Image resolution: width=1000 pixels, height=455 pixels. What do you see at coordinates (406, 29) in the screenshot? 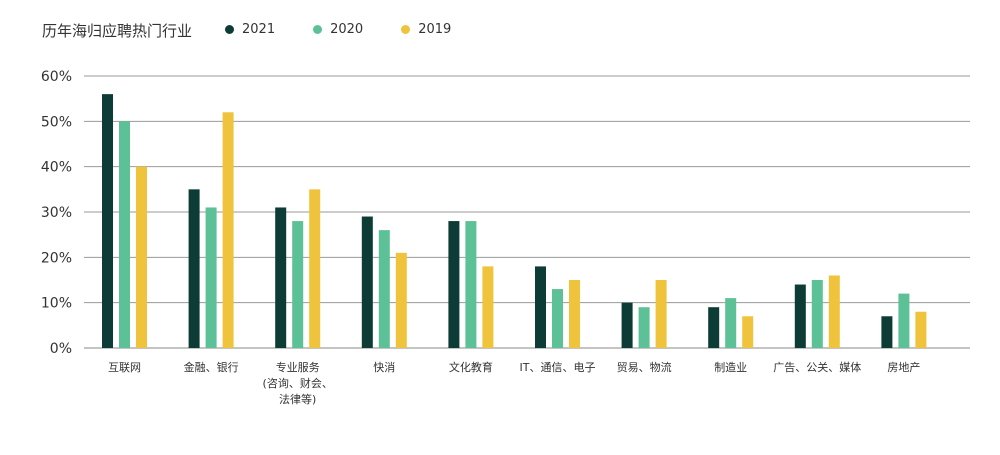
I see `legend-swatch-2019` at bounding box center [406, 29].